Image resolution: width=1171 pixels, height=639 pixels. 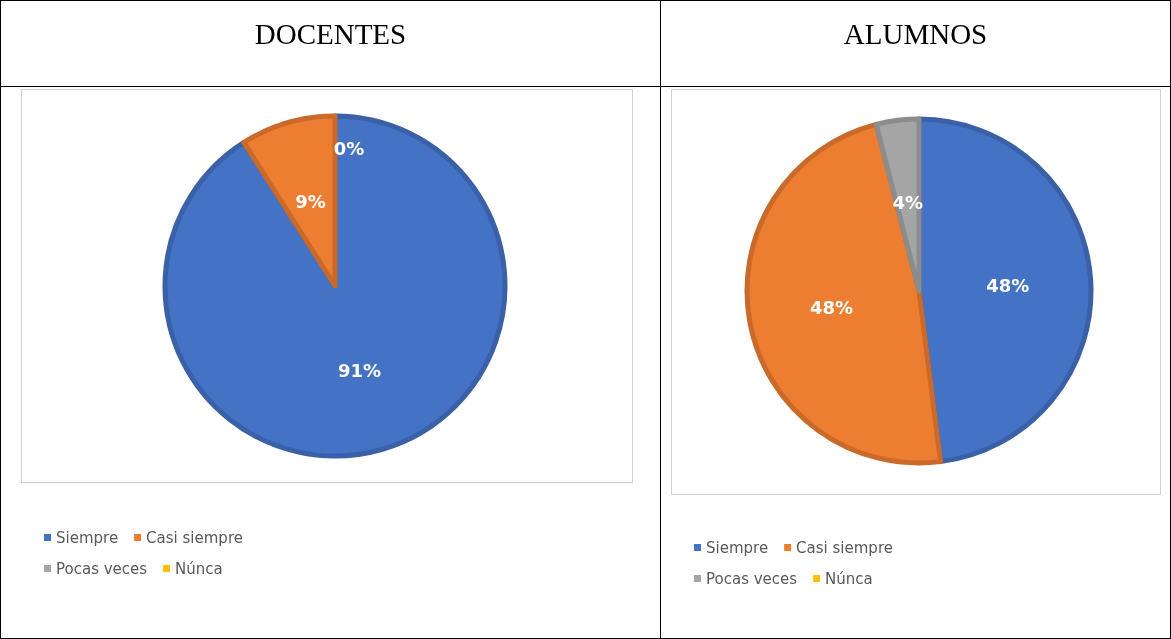 What do you see at coordinates (360, 371) in the screenshot?
I see `data-label: 91%` at bounding box center [360, 371].